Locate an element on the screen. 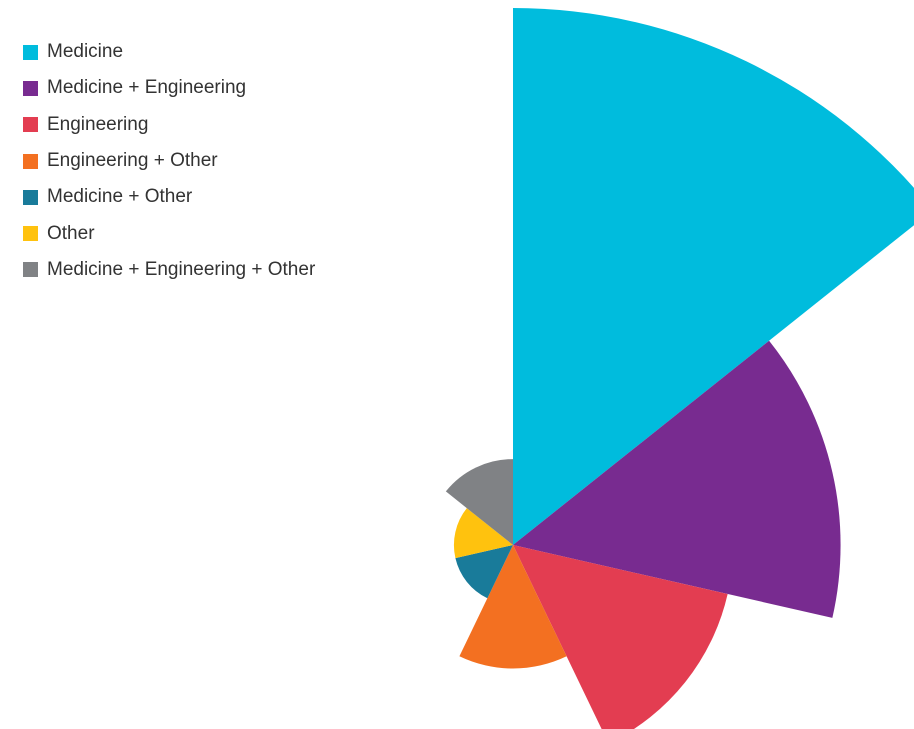 The image size is (914, 729). legend-item-medicine-and-engineering: Medicine + Engineering is located at coordinates (169, 88).